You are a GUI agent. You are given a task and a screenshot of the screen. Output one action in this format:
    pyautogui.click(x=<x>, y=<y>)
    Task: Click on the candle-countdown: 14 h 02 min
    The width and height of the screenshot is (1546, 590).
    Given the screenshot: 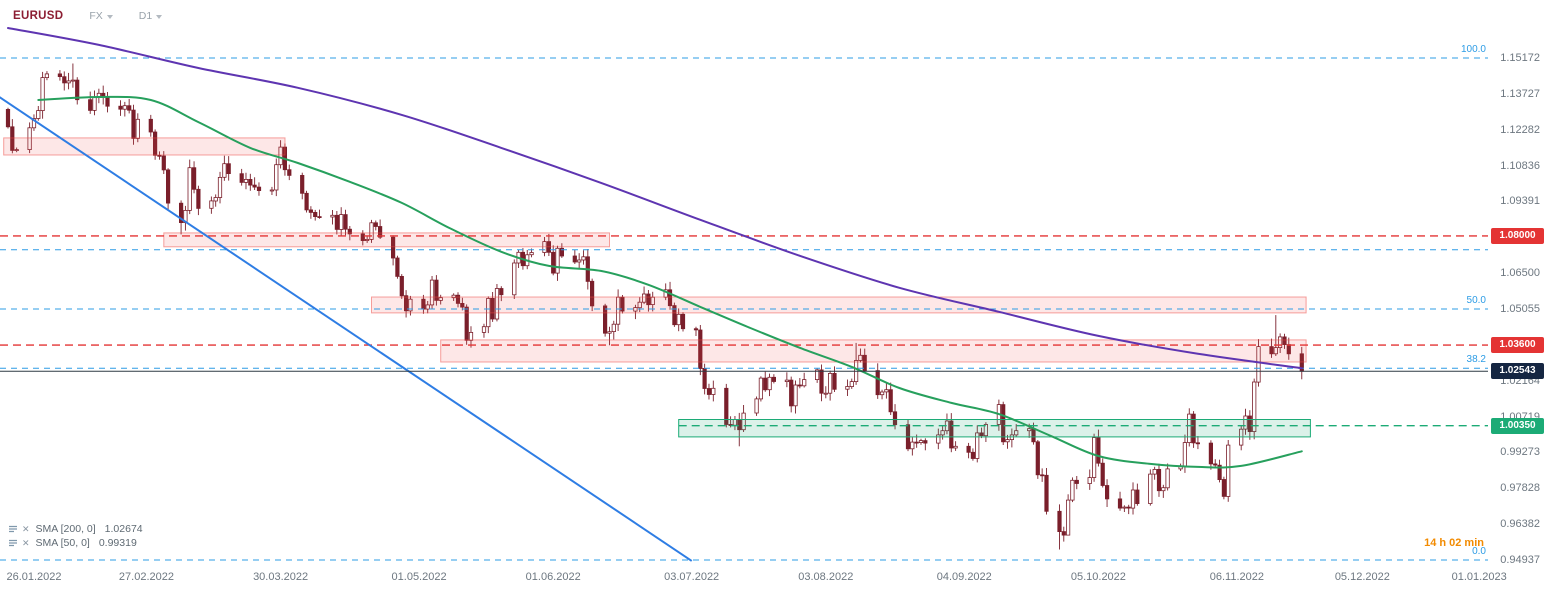 What is the action you would take?
    pyautogui.click(x=1454, y=543)
    